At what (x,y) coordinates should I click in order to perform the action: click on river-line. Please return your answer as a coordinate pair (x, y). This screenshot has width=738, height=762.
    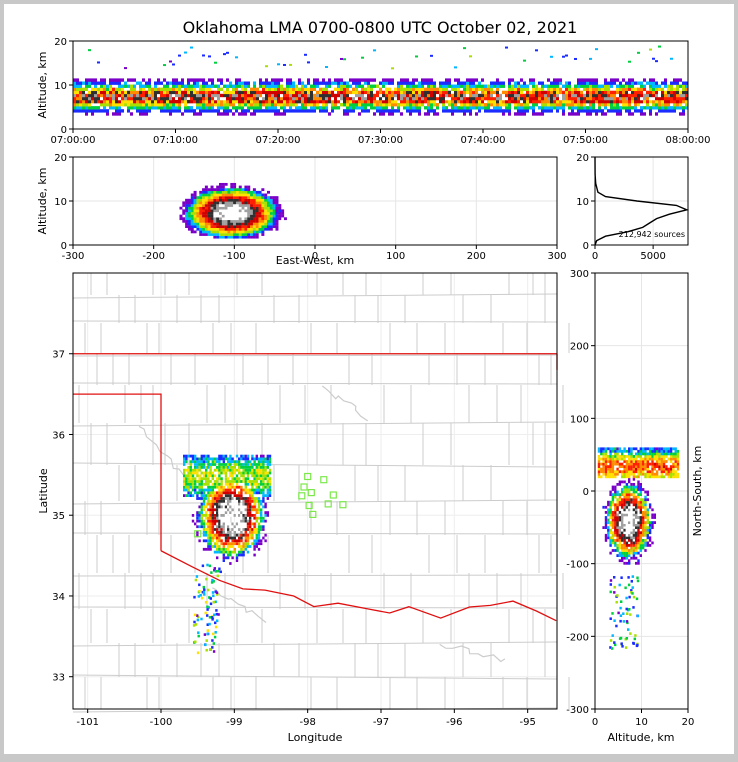
    Looking at the image, I should click on (164, 456).